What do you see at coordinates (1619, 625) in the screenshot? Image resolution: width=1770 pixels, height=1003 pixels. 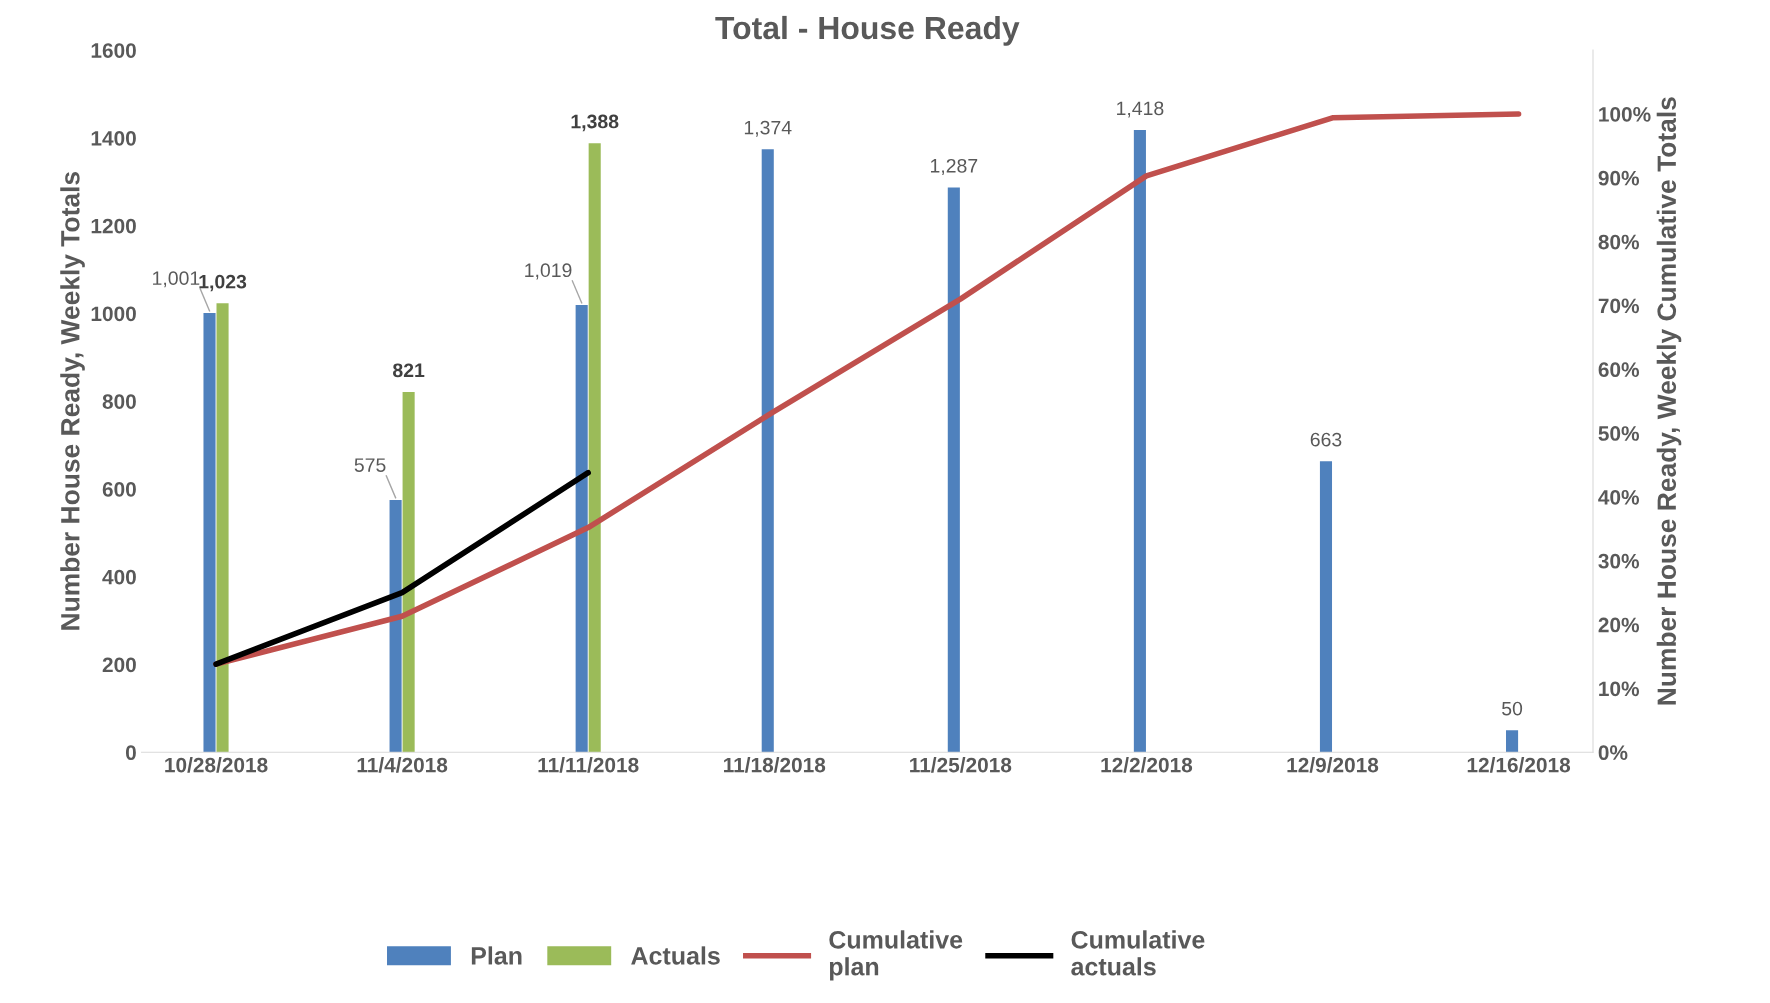 I see `y2-tick-label: 20%` at bounding box center [1619, 625].